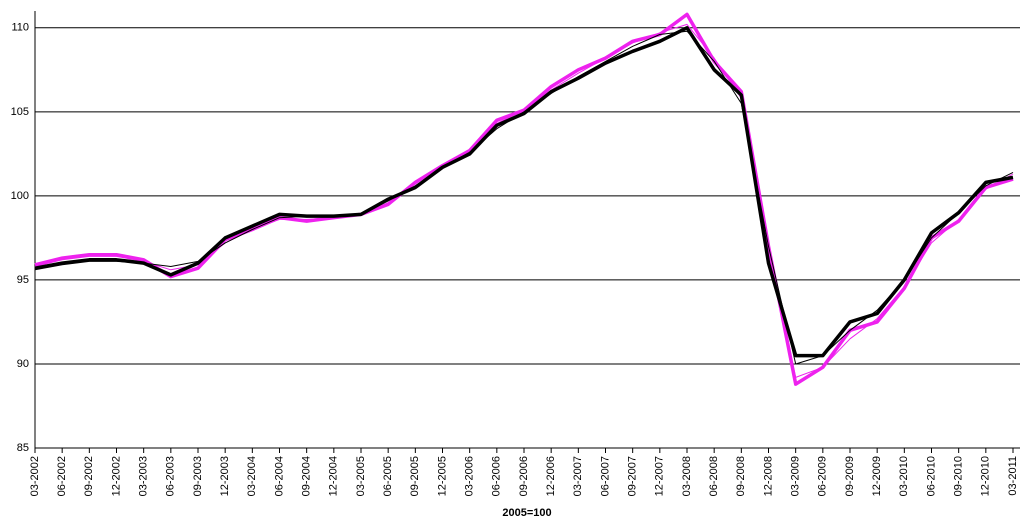 The image size is (1029, 525). What do you see at coordinates (442, 476) in the screenshot?
I see `x-tick-label: 12-2005` at bounding box center [442, 476].